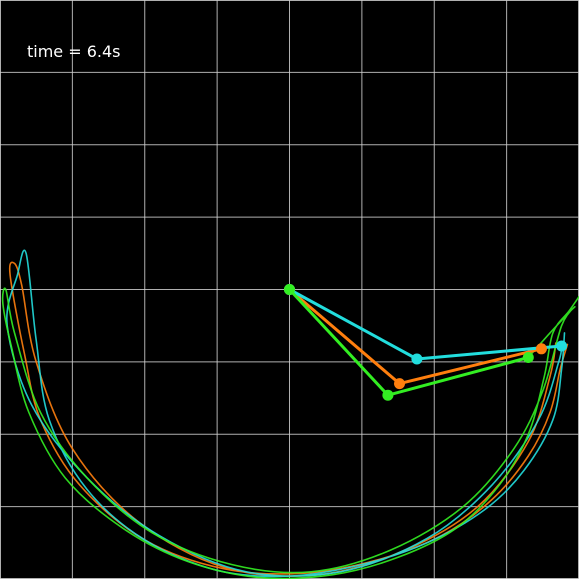 This screenshot has height=579, width=579. I want to click on pendulum-rods, so click(426, 342).